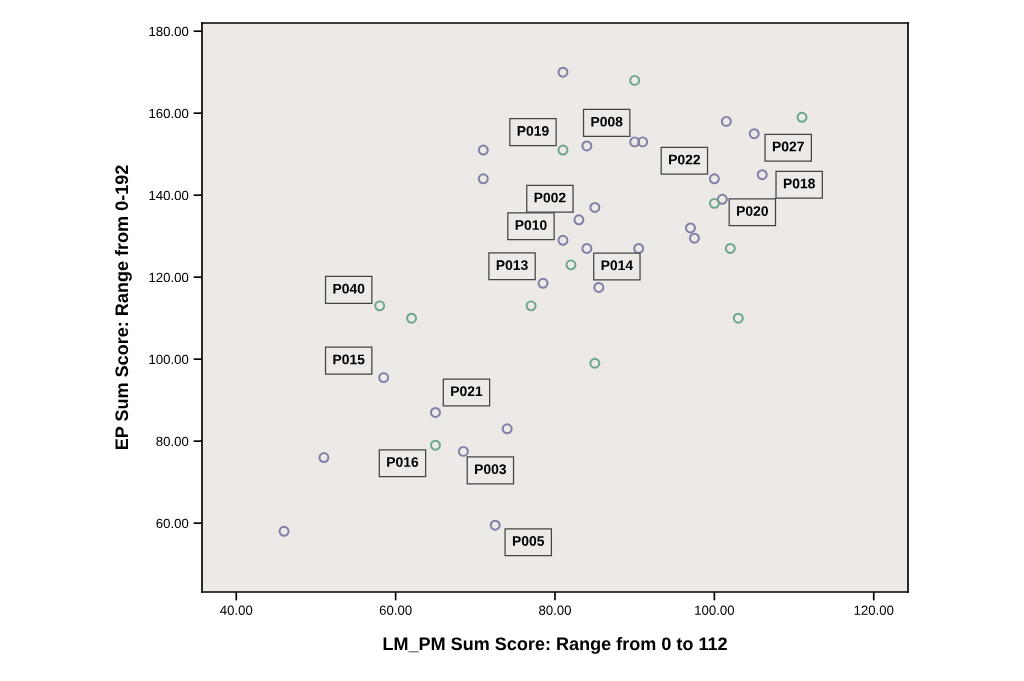  What do you see at coordinates (533, 130) in the screenshot?
I see `annotation: P019` at bounding box center [533, 130].